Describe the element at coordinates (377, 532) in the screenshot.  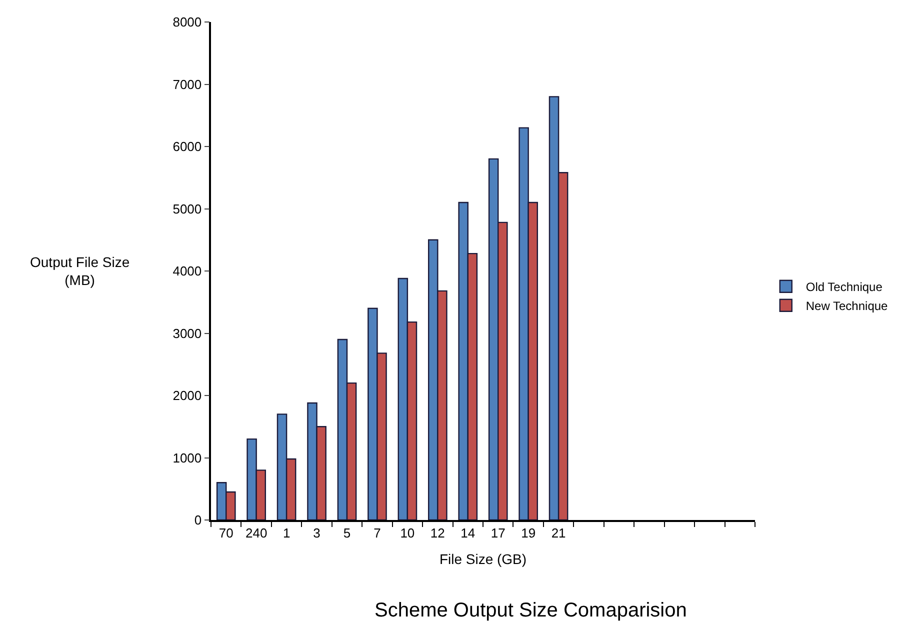
I see `x-tick-label: 7` at that location.